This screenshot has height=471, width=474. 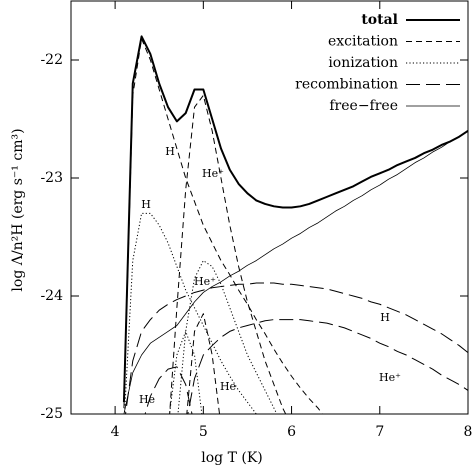 What do you see at coordinates (51, 60) in the screenshot?
I see `y-tick-label: -22` at bounding box center [51, 60].